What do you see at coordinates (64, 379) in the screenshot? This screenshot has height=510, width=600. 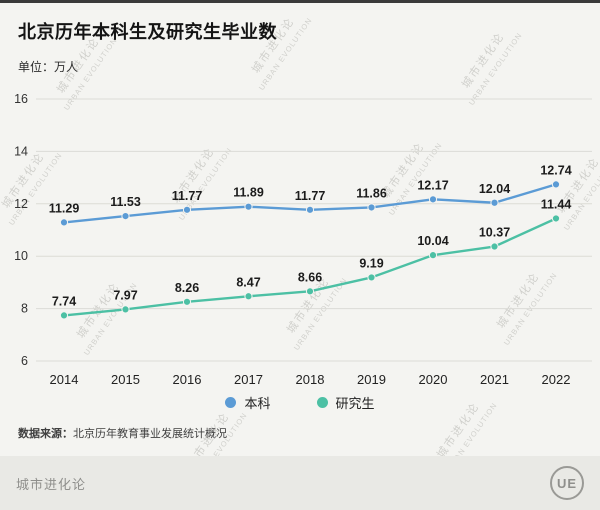 I see `x-tick-label: 2014` at bounding box center [64, 379].